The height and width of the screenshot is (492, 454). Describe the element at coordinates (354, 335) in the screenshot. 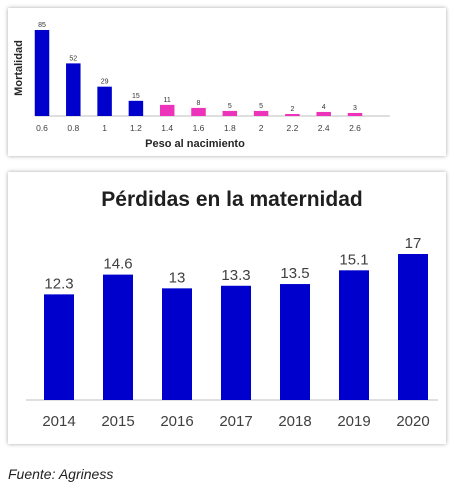

I see `bar-2019` at that location.